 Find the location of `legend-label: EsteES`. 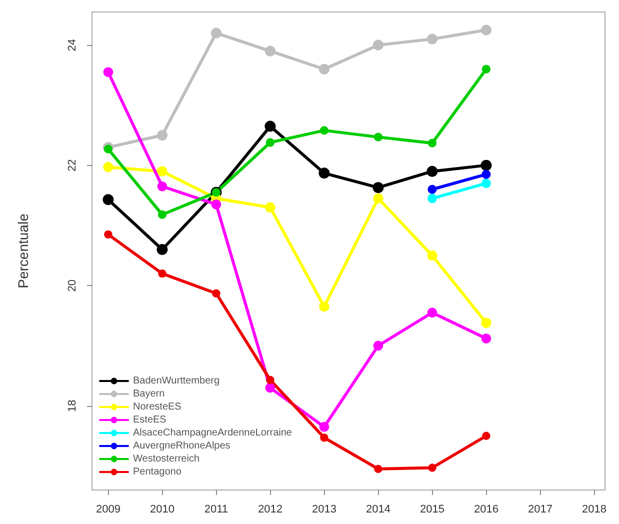

legend-label: EsteES is located at coordinates (150, 420).